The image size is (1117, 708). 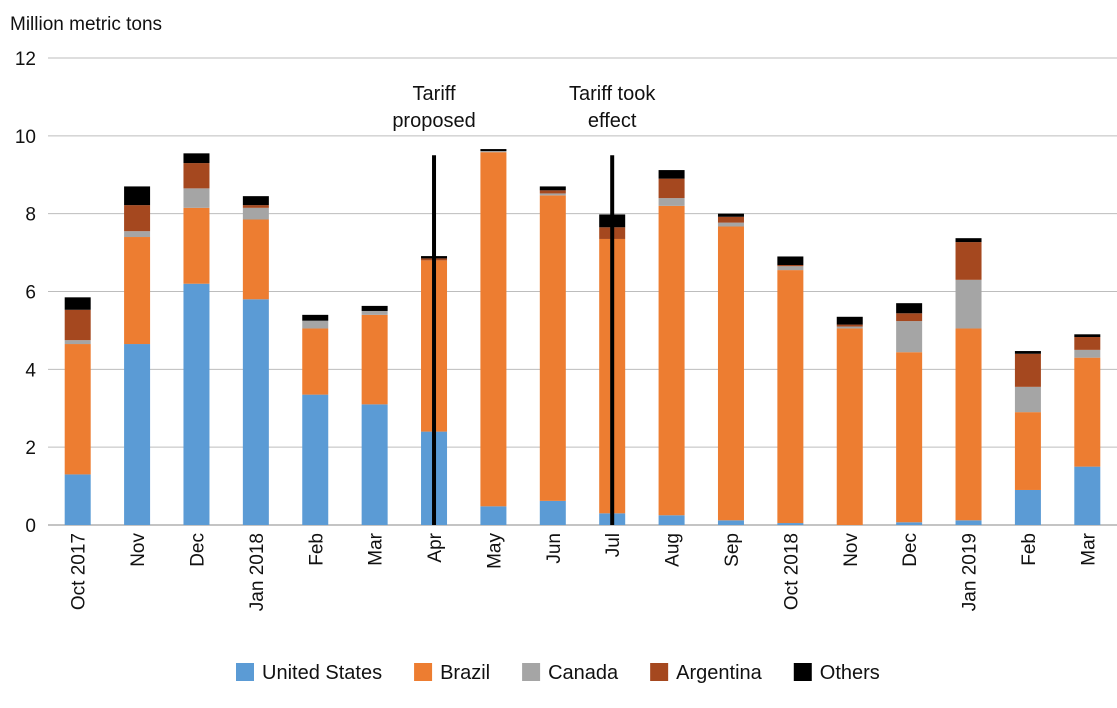 I want to click on y-tick-label: 10, so click(x=25, y=137).